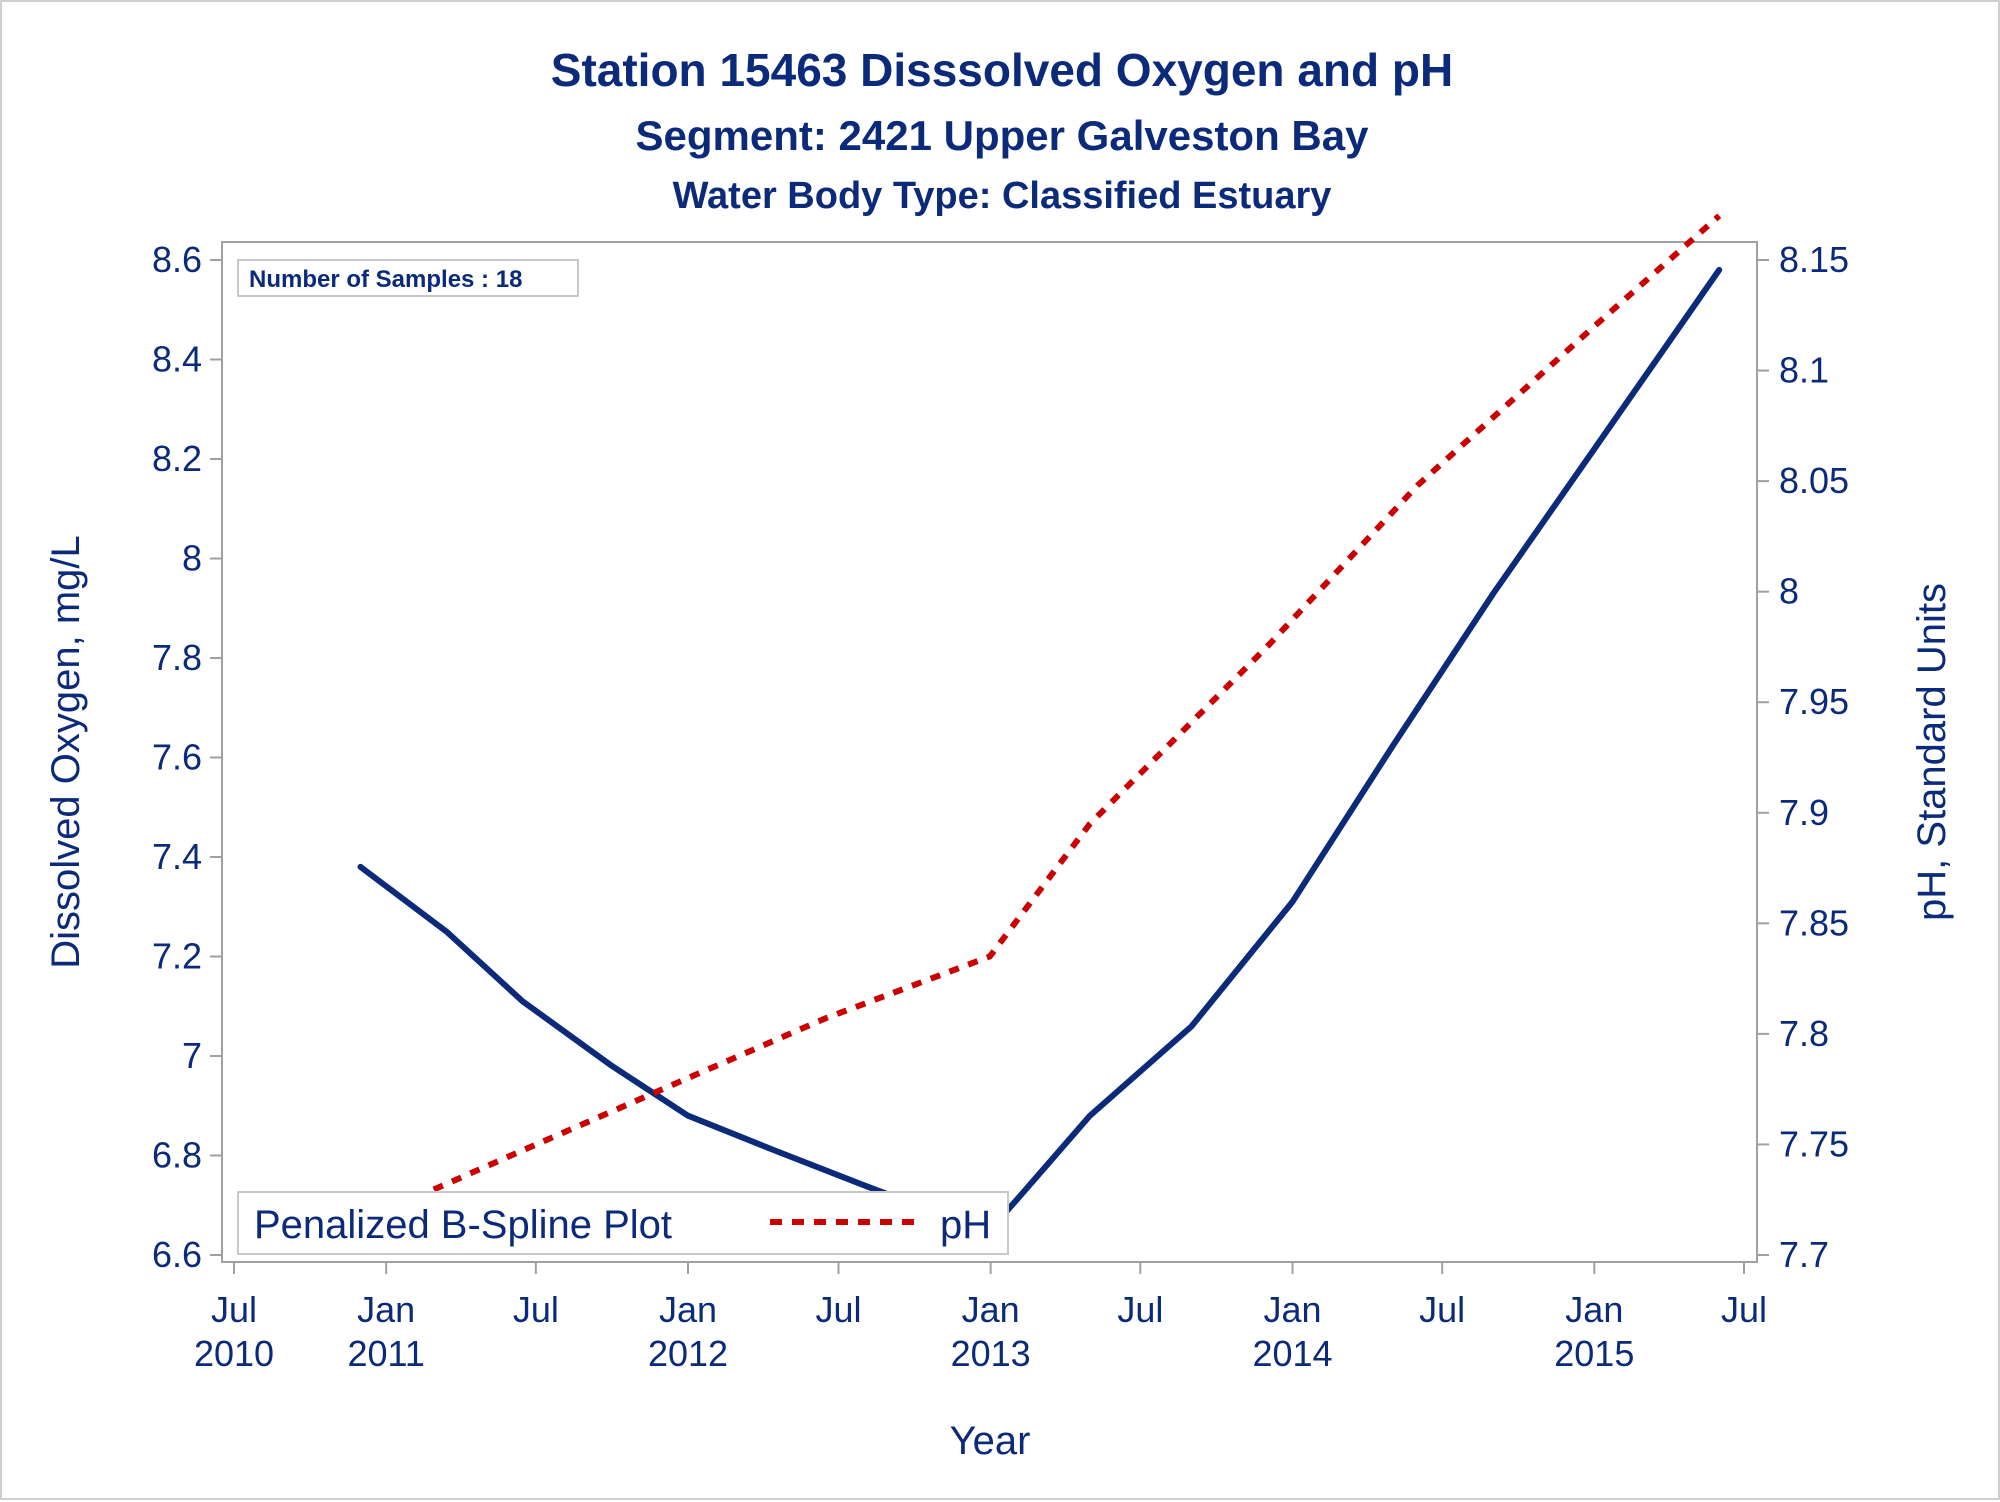 This screenshot has height=1502, width=2000. Describe the element at coordinates (177, 259) in the screenshot. I see `y-tick-label: 8.6` at that location.